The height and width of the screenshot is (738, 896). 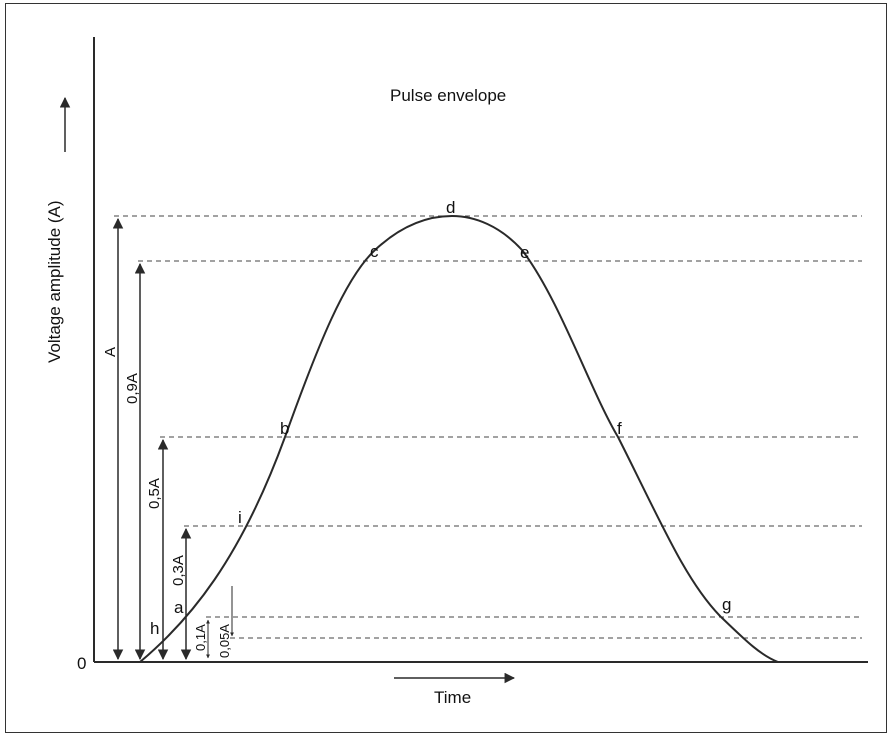 I want to click on x-axis-label: Time, so click(x=452, y=697).